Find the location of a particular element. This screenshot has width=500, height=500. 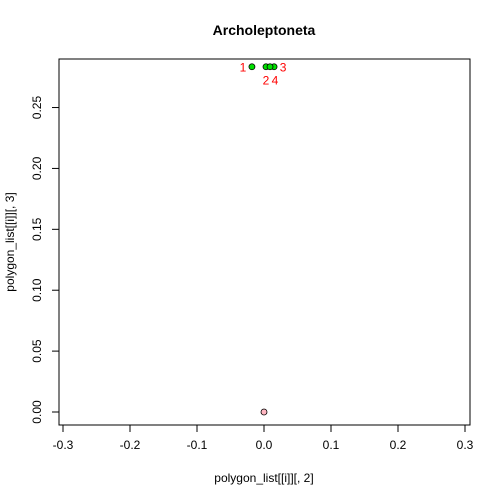

point-label: 4 is located at coordinates (275, 81).